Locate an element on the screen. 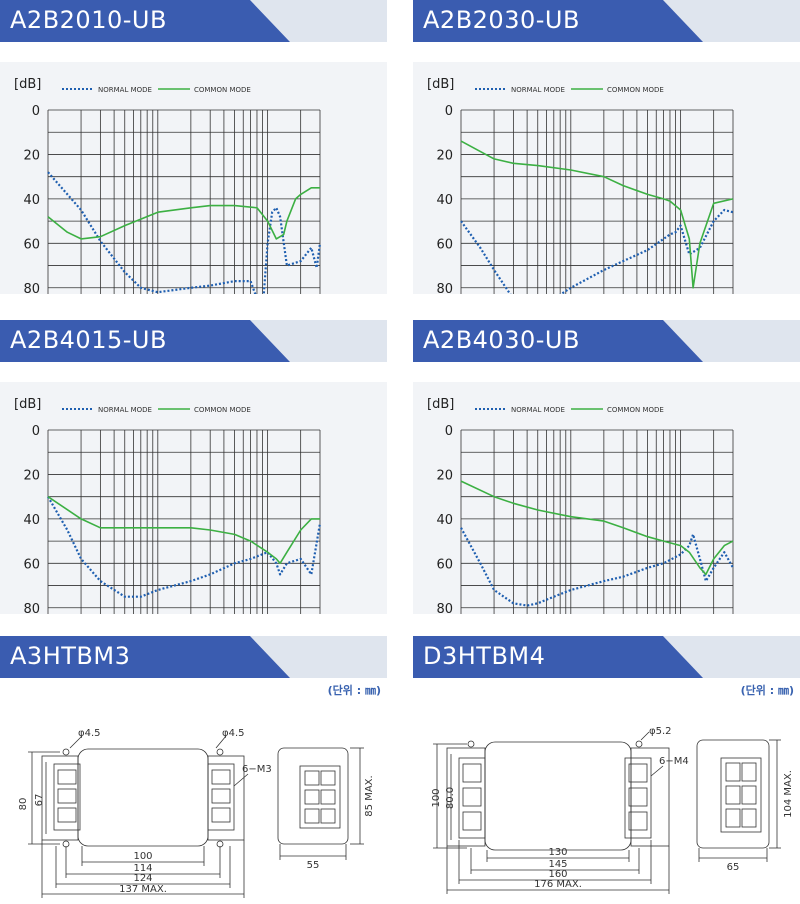 This screenshot has width=800, height=904. dim-160: 160 is located at coordinates (557, 874).